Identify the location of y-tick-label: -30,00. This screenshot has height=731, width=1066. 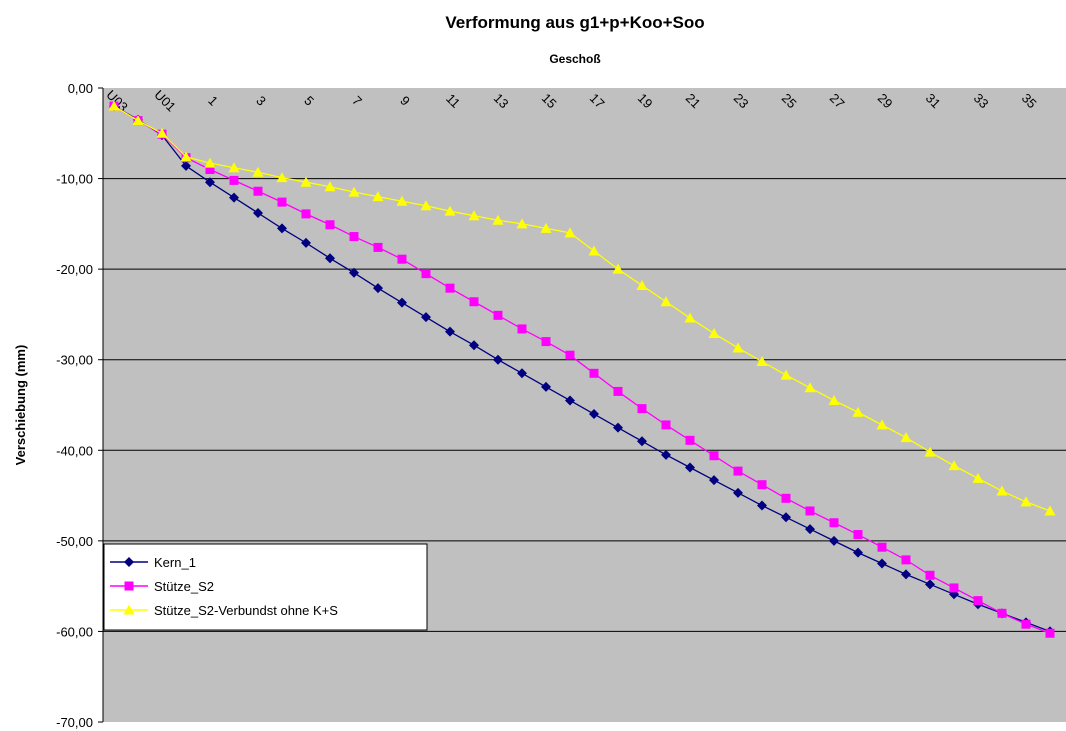
(74, 360).